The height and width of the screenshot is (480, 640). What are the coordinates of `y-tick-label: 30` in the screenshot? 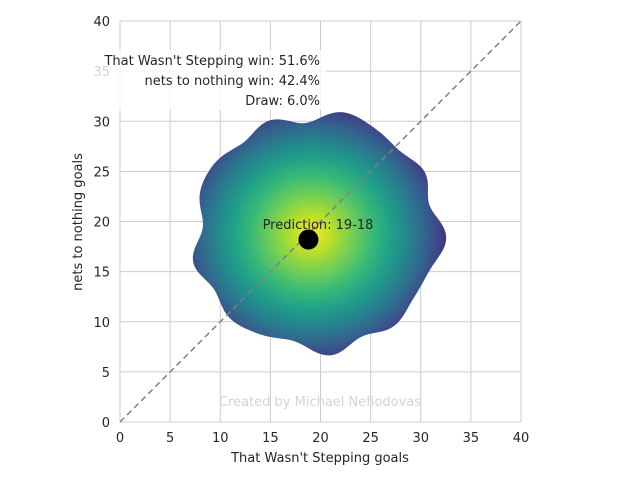 It's located at (101, 122).